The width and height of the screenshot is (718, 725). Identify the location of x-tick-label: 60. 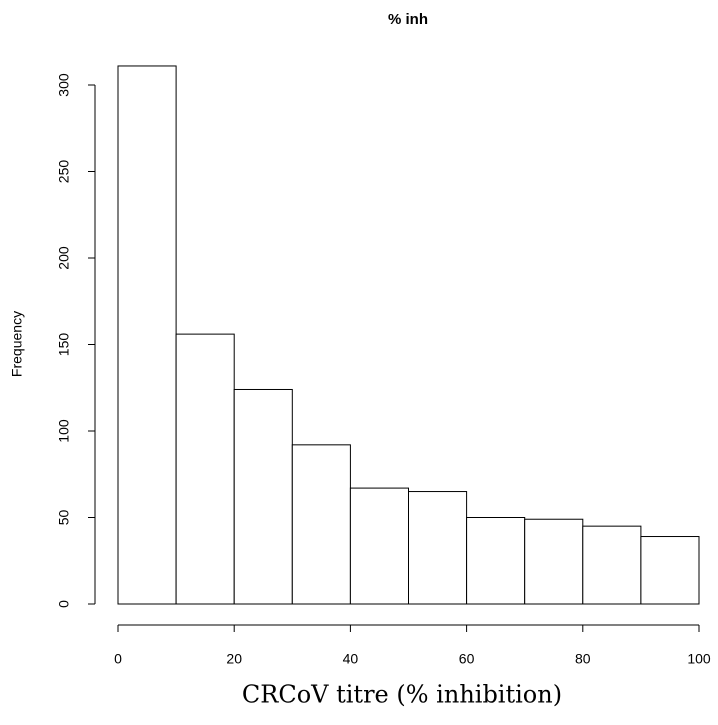
(467, 659).